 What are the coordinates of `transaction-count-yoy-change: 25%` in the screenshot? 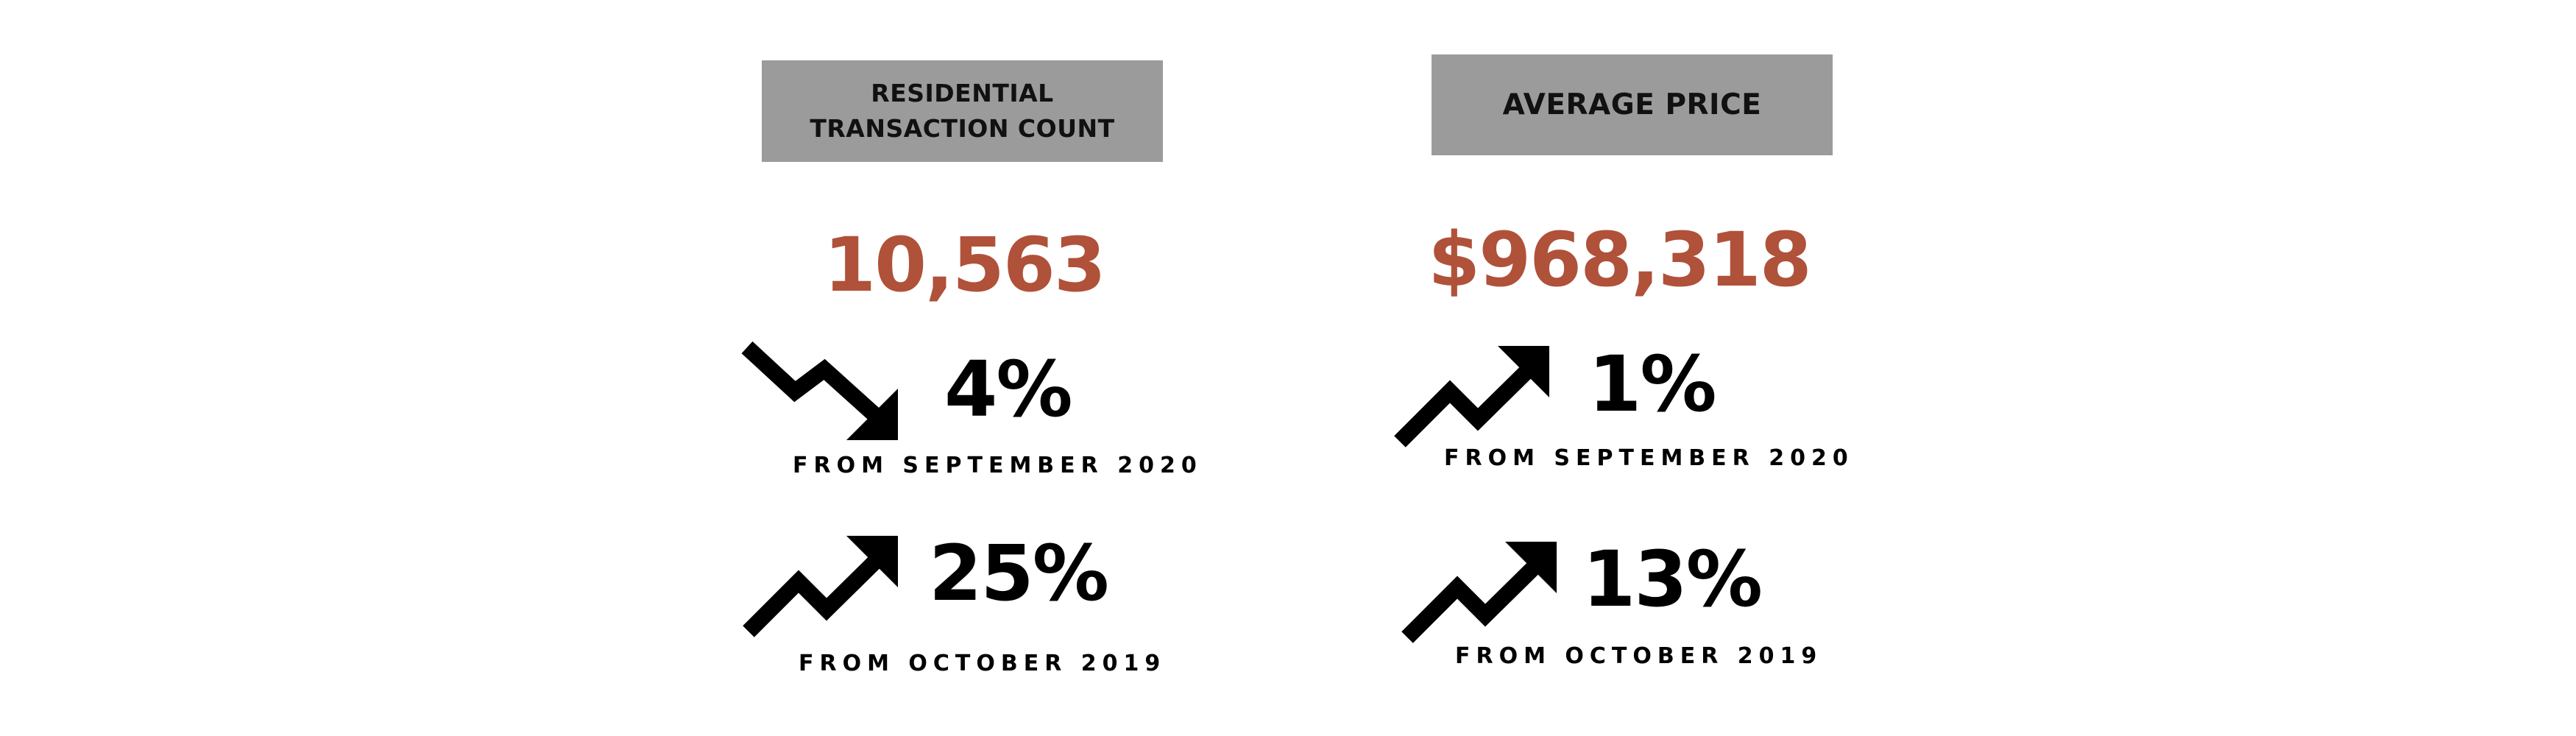 It's located at (1019, 573).